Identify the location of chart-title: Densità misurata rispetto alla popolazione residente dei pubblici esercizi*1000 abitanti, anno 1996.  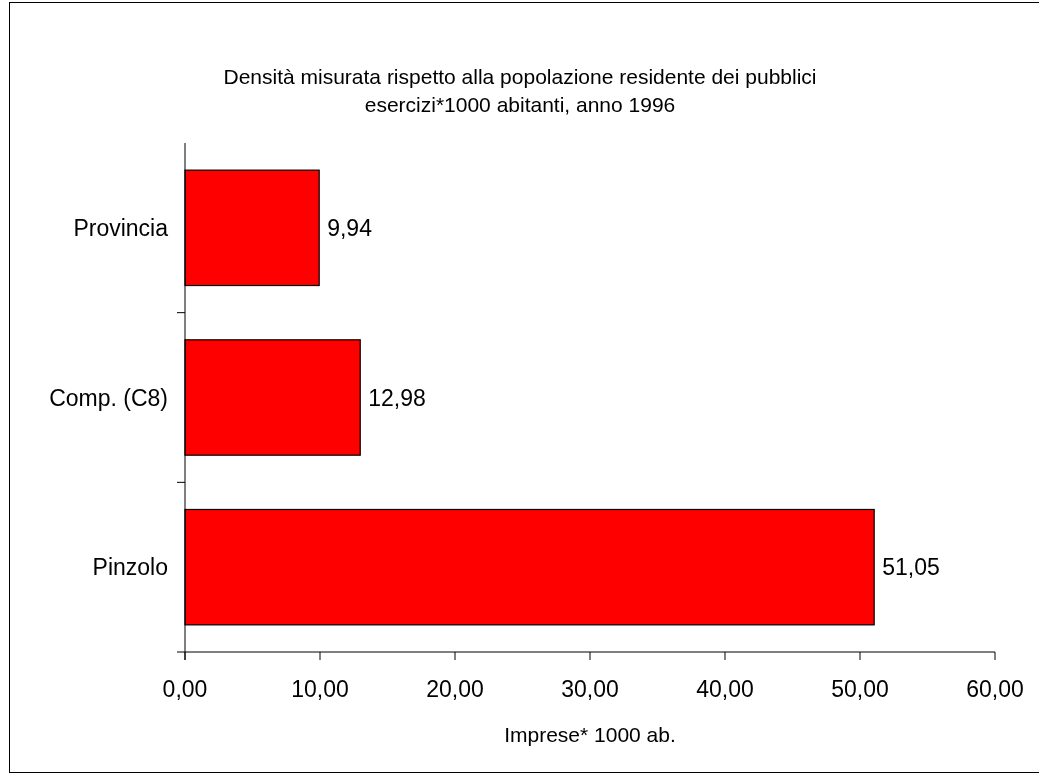
(520, 90).